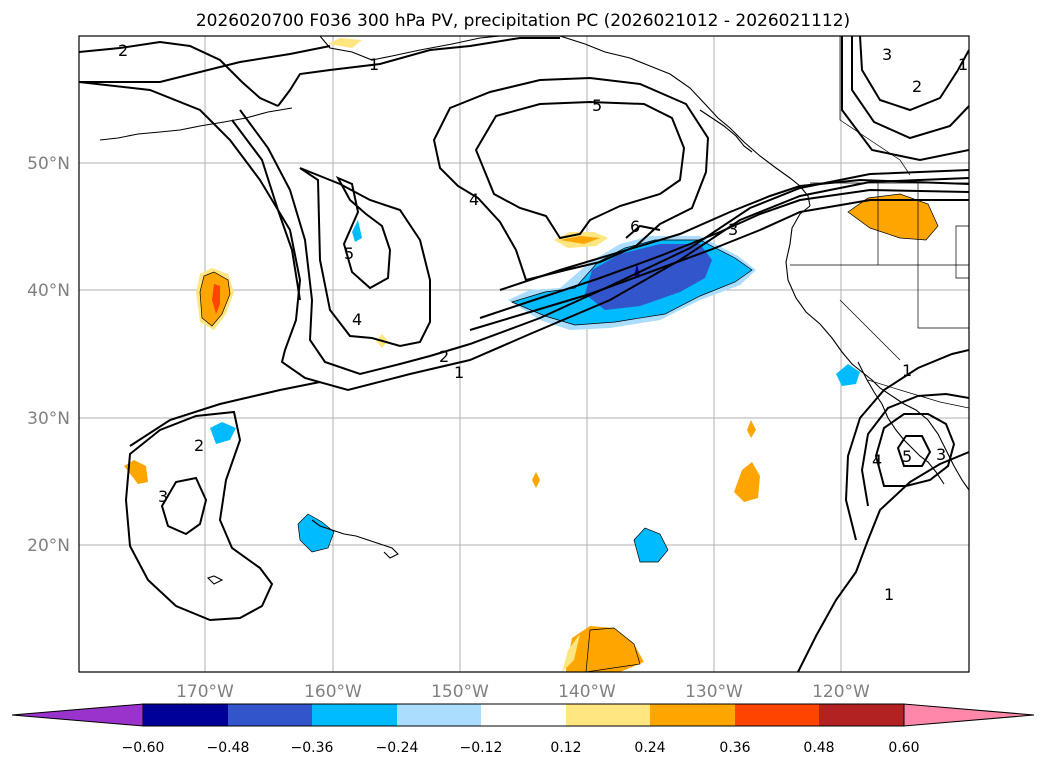 The width and height of the screenshot is (1047, 765). I want to click on pv-contour-3-jet, so click(734, 234).